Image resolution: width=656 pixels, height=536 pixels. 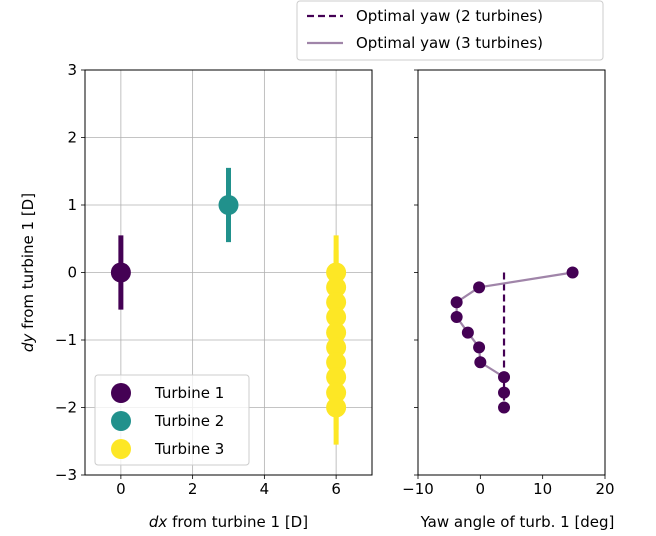 What do you see at coordinates (189, 421) in the screenshot?
I see `legend-label: Turbine 2` at bounding box center [189, 421].